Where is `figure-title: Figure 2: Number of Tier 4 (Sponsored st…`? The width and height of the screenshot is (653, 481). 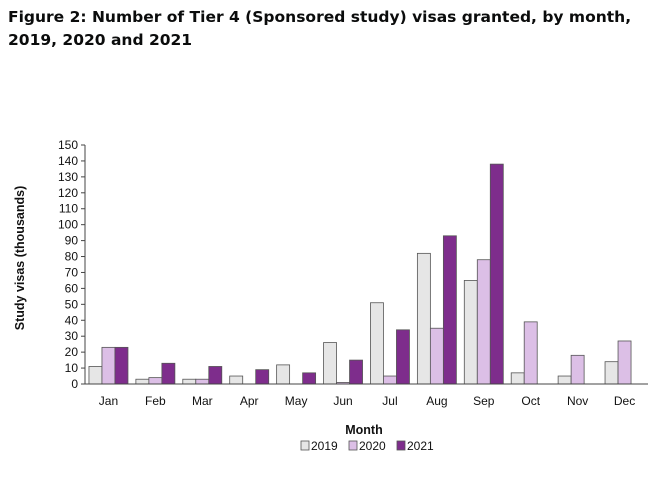
figure-title: Figure 2: Number of Tier 4 (Sponsored st… is located at coordinates (320, 28).